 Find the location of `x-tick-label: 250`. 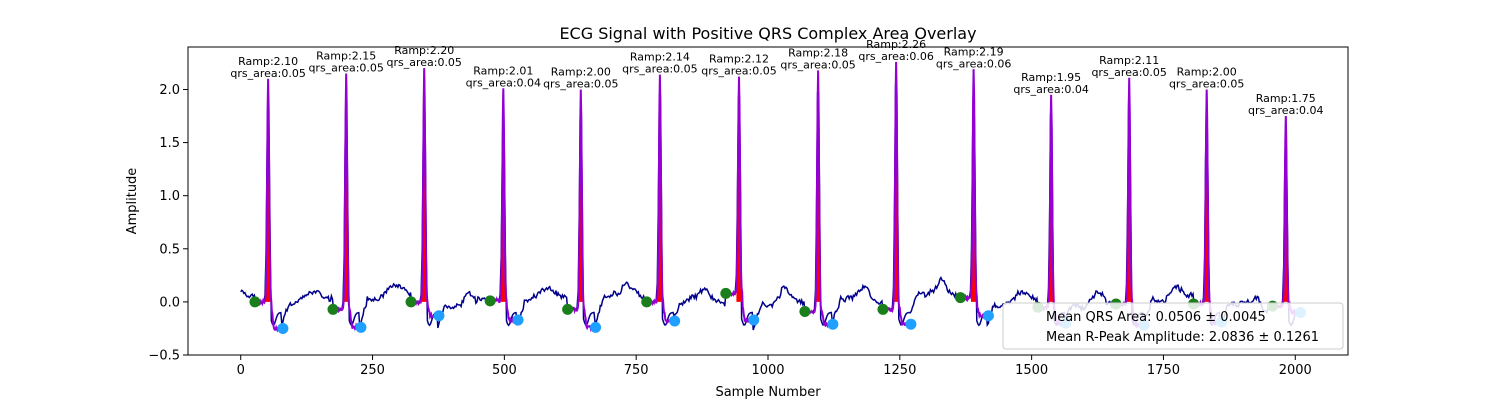

x-tick-label: 250 is located at coordinates (372, 370).